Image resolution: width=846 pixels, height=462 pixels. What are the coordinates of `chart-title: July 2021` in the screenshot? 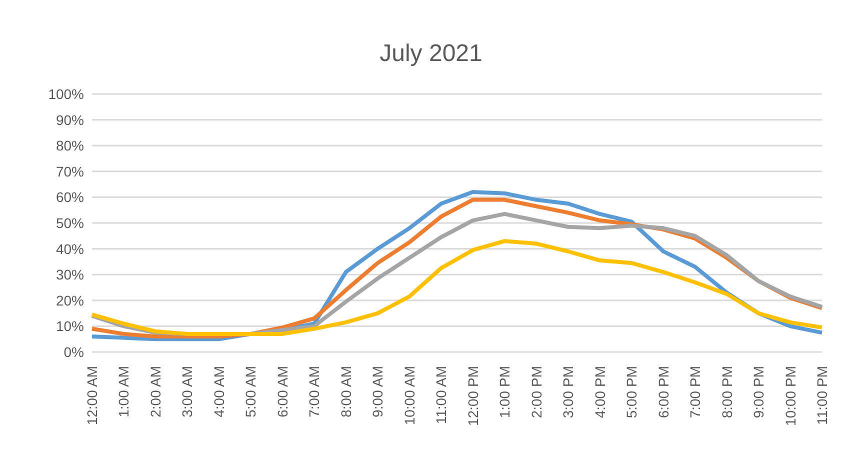 It's located at (431, 54).